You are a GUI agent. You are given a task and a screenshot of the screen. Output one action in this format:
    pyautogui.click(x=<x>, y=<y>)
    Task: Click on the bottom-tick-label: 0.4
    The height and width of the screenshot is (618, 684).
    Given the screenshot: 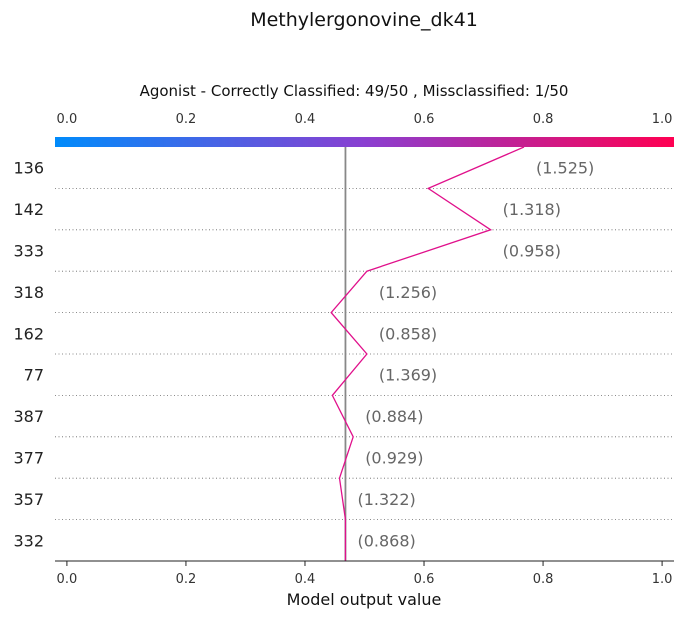 What is the action you would take?
    pyautogui.click(x=305, y=579)
    